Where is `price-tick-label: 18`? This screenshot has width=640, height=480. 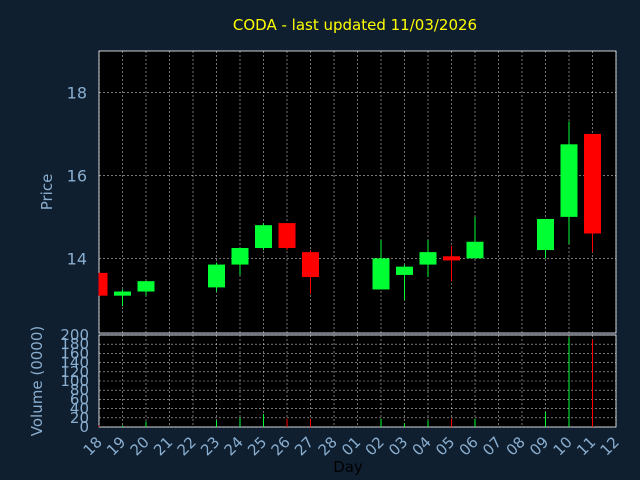
price-tick-label: 18 is located at coordinates (77, 92).